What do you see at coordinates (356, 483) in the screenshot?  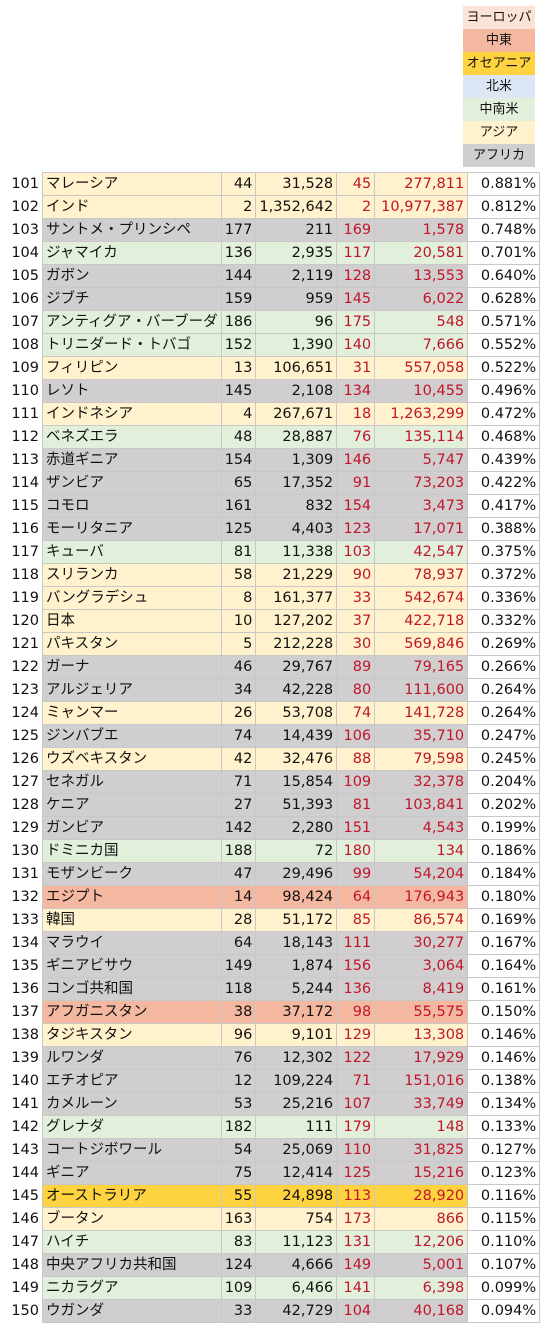 I see `rank-2: 91` at bounding box center [356, 483].